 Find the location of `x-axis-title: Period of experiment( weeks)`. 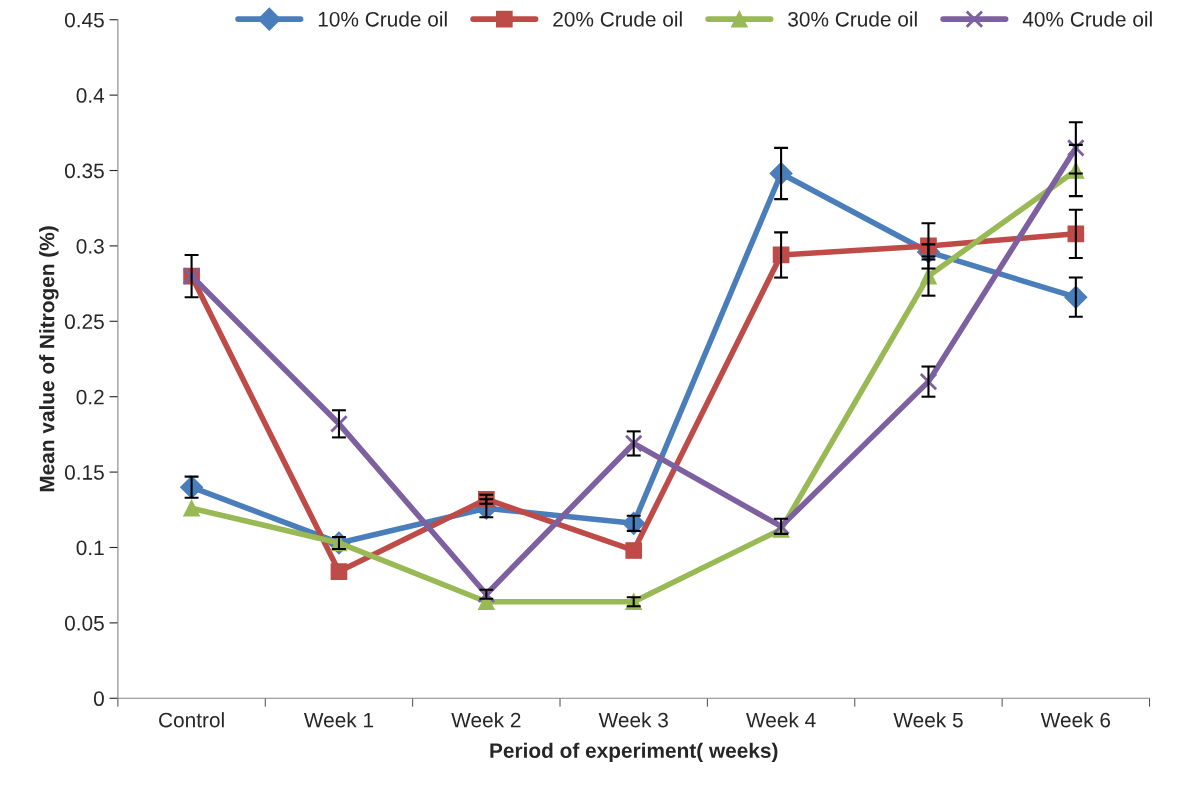

x-axis-title: Period of experiment( weeks) is located at coordinates (634, 752).